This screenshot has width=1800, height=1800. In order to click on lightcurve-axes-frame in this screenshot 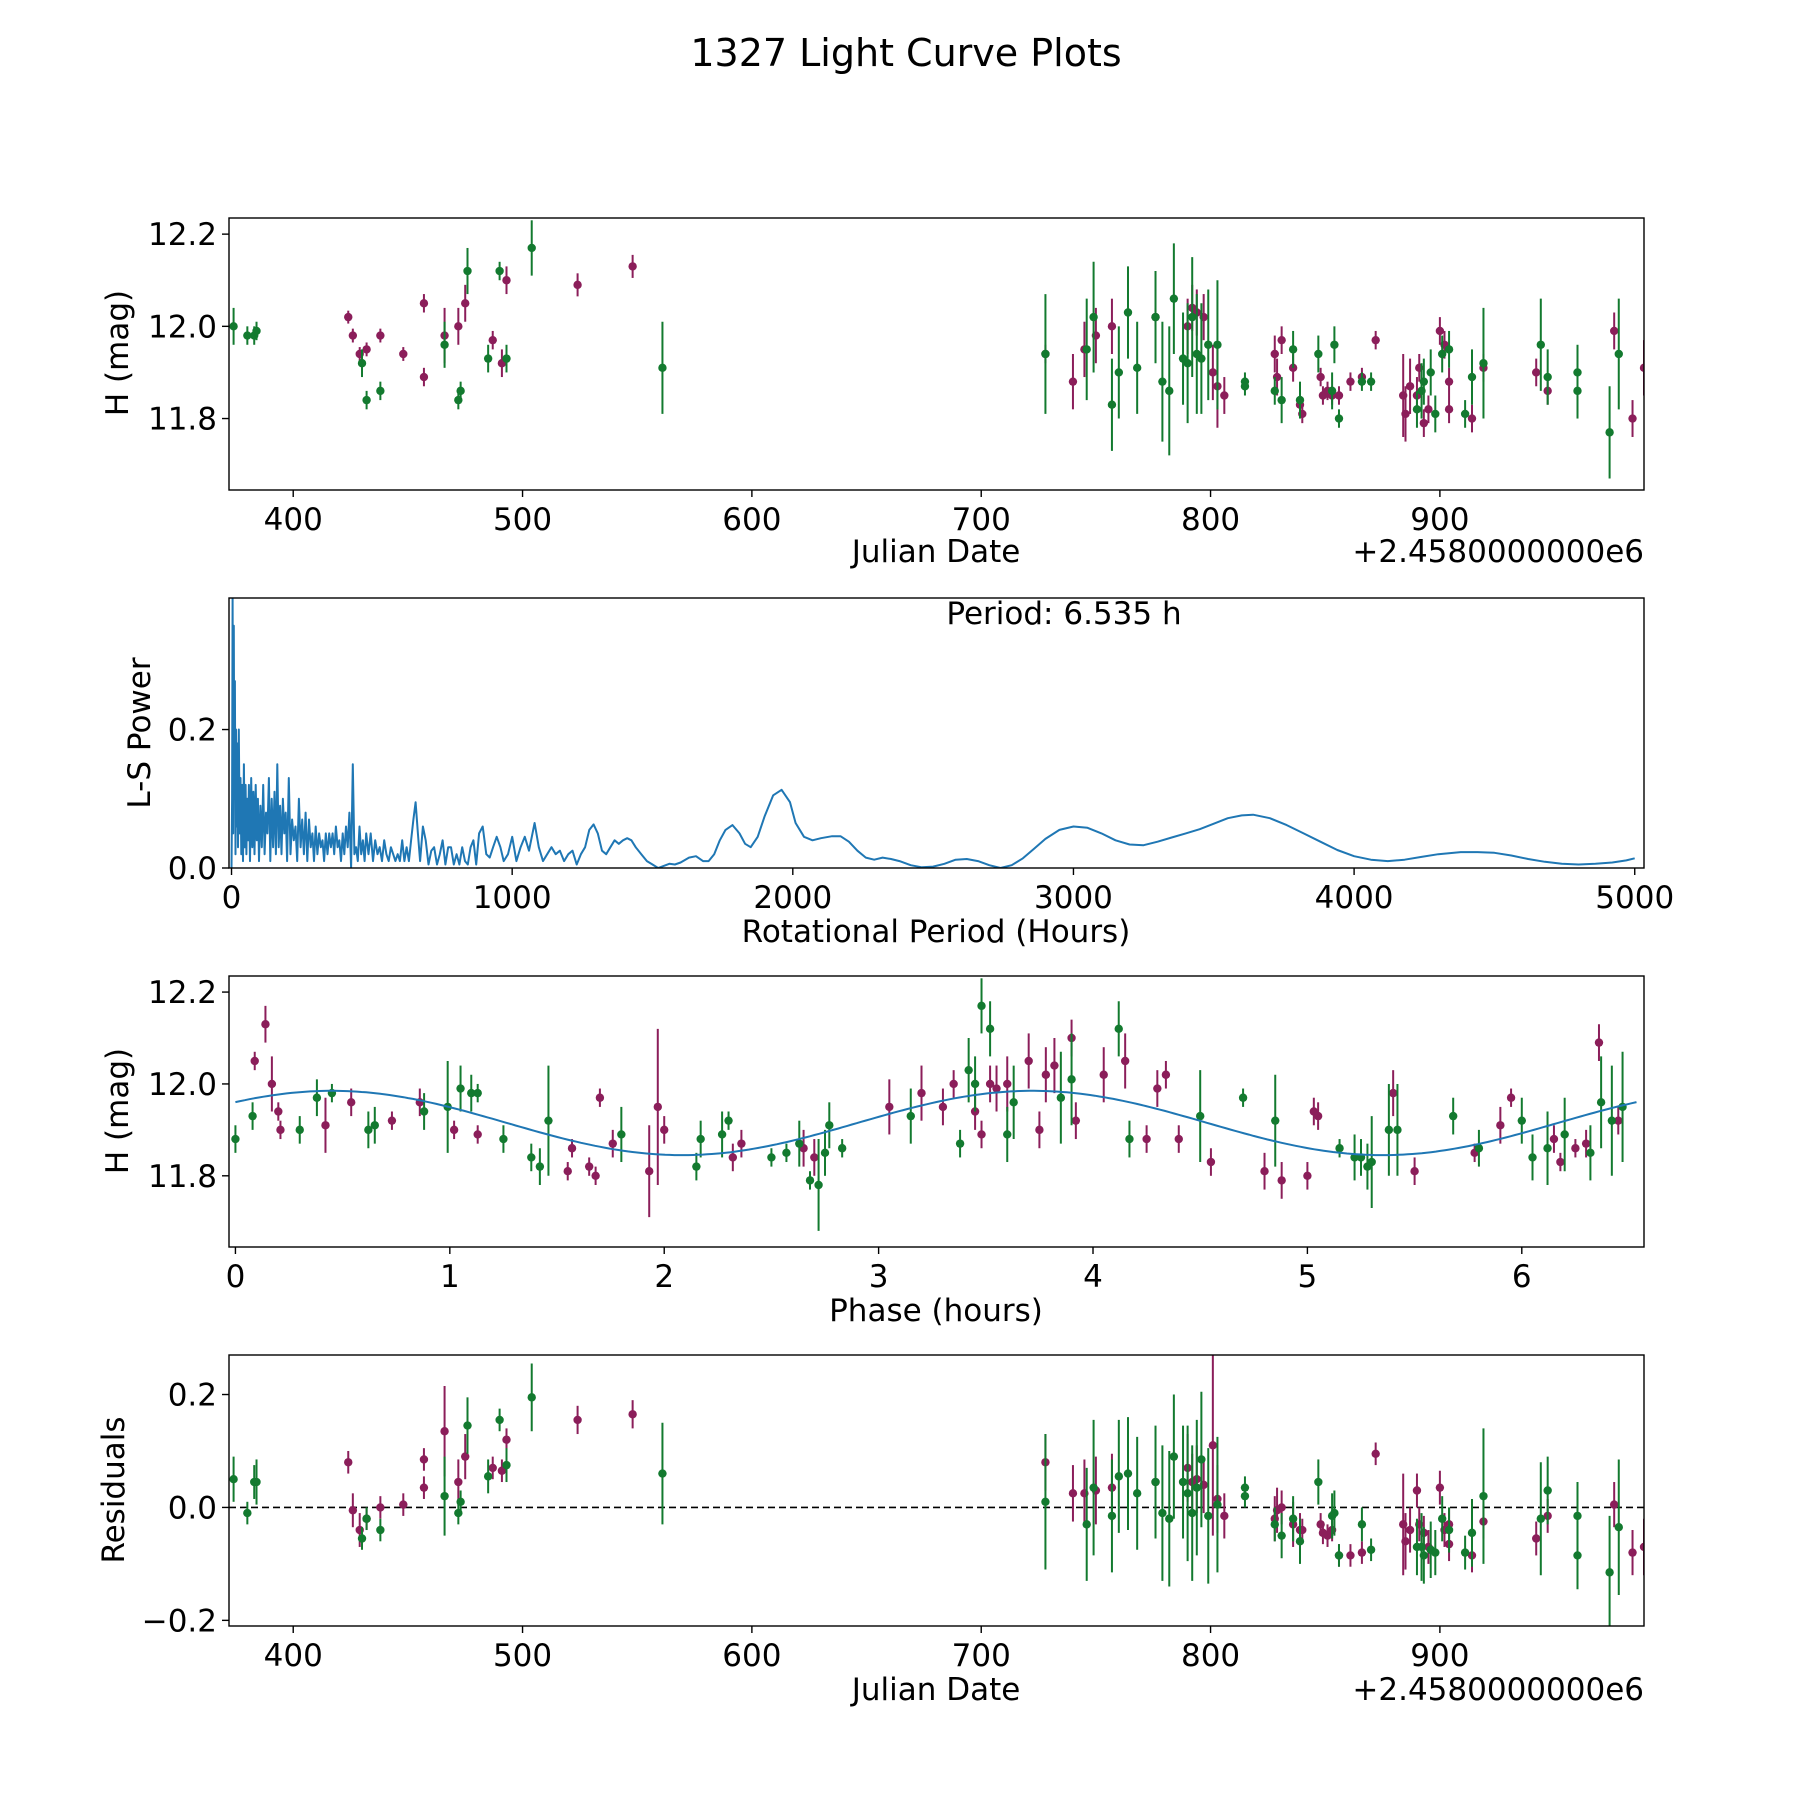, I will do `click(936, 354)`.